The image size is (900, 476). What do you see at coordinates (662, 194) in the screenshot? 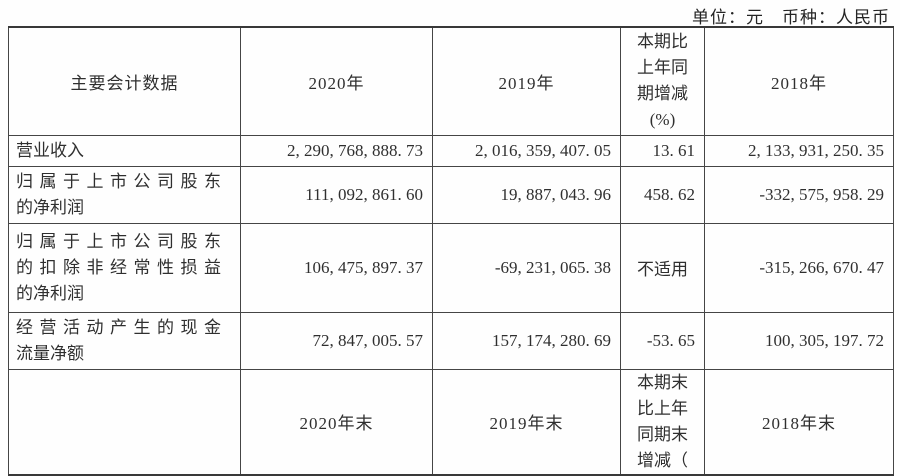
I see `value-cell-change: 458. 62` at bounding box center [662, 194].